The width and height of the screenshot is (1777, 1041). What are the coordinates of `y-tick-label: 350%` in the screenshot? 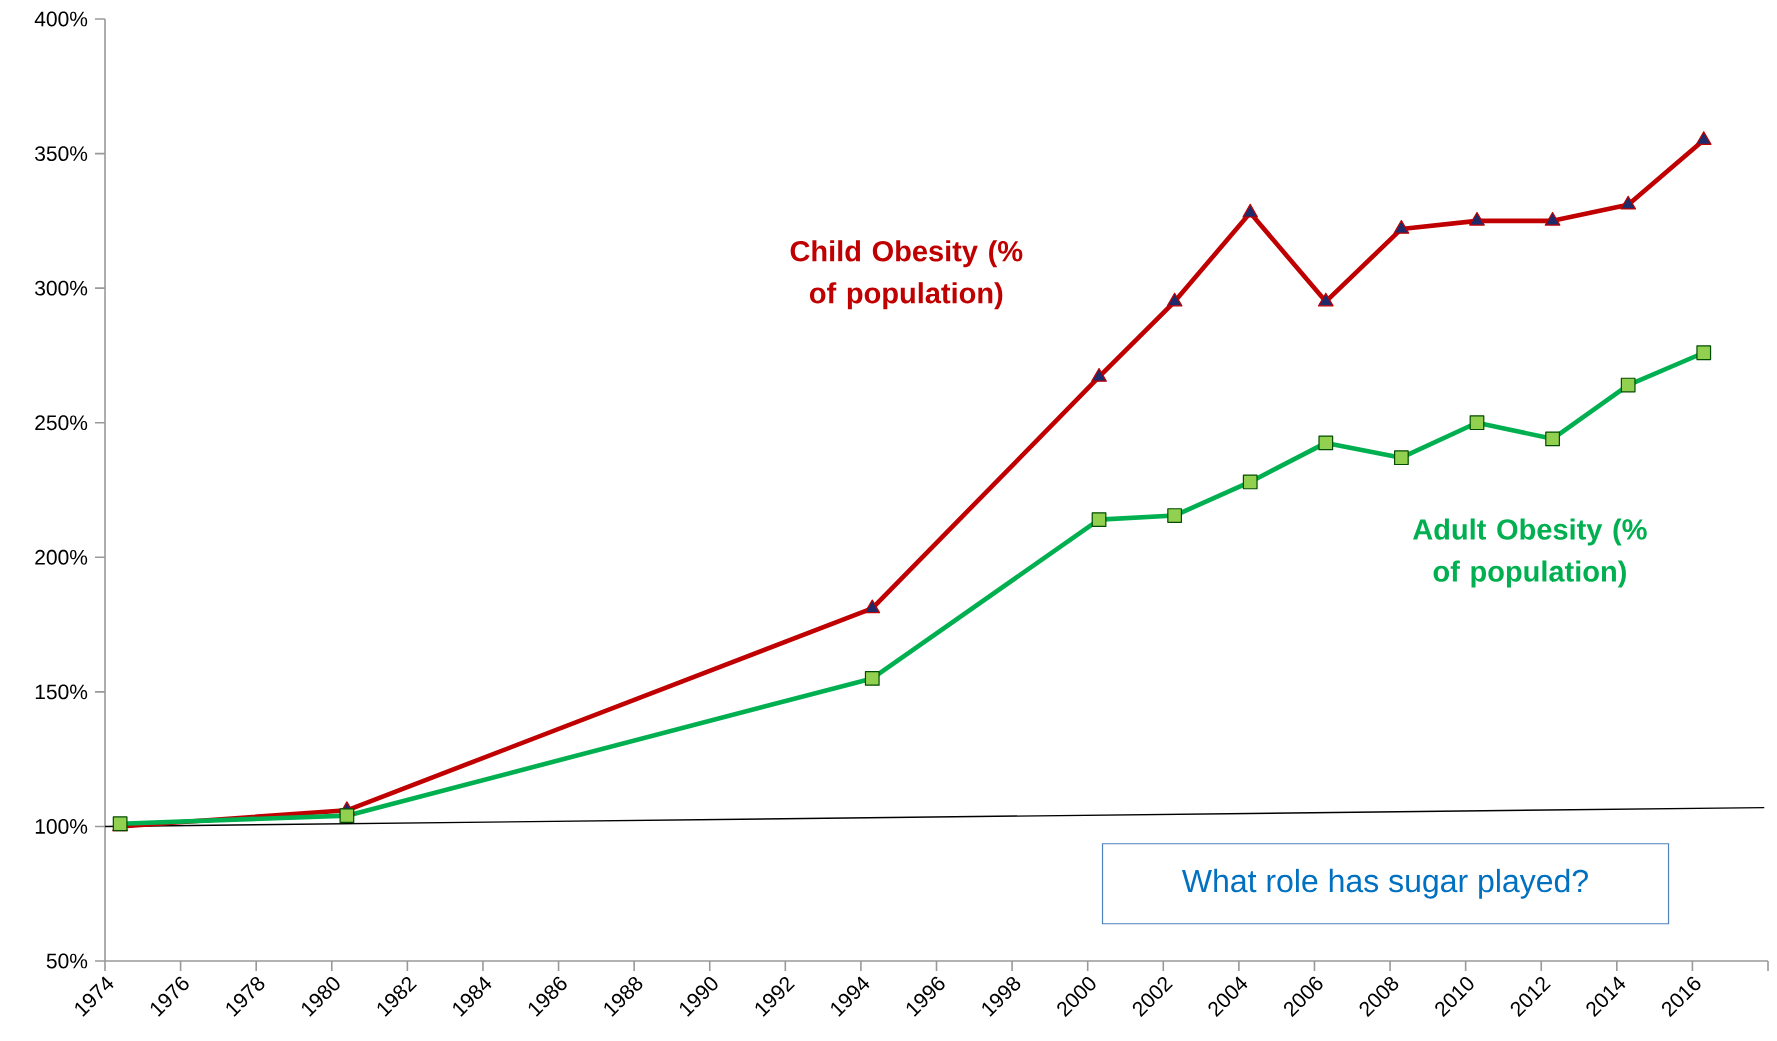 It's located at (61, 154).